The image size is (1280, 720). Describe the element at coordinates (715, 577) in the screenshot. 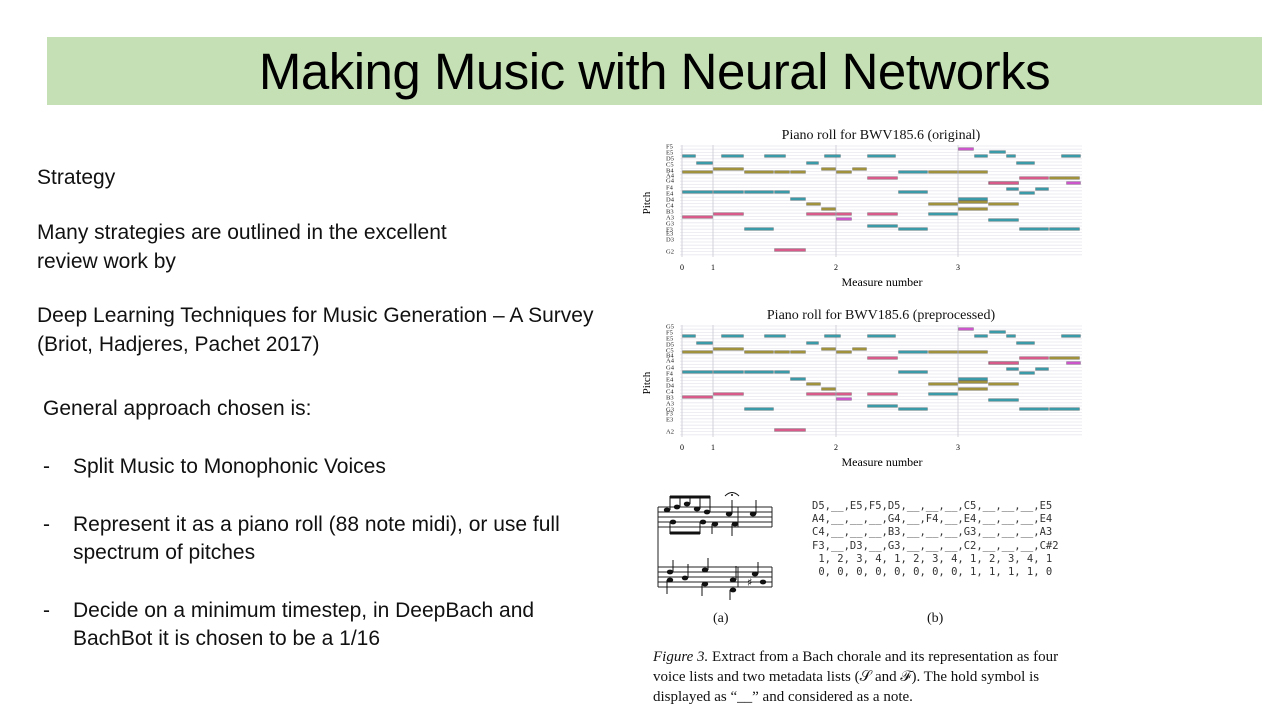

I see `bass-staff` at that location.